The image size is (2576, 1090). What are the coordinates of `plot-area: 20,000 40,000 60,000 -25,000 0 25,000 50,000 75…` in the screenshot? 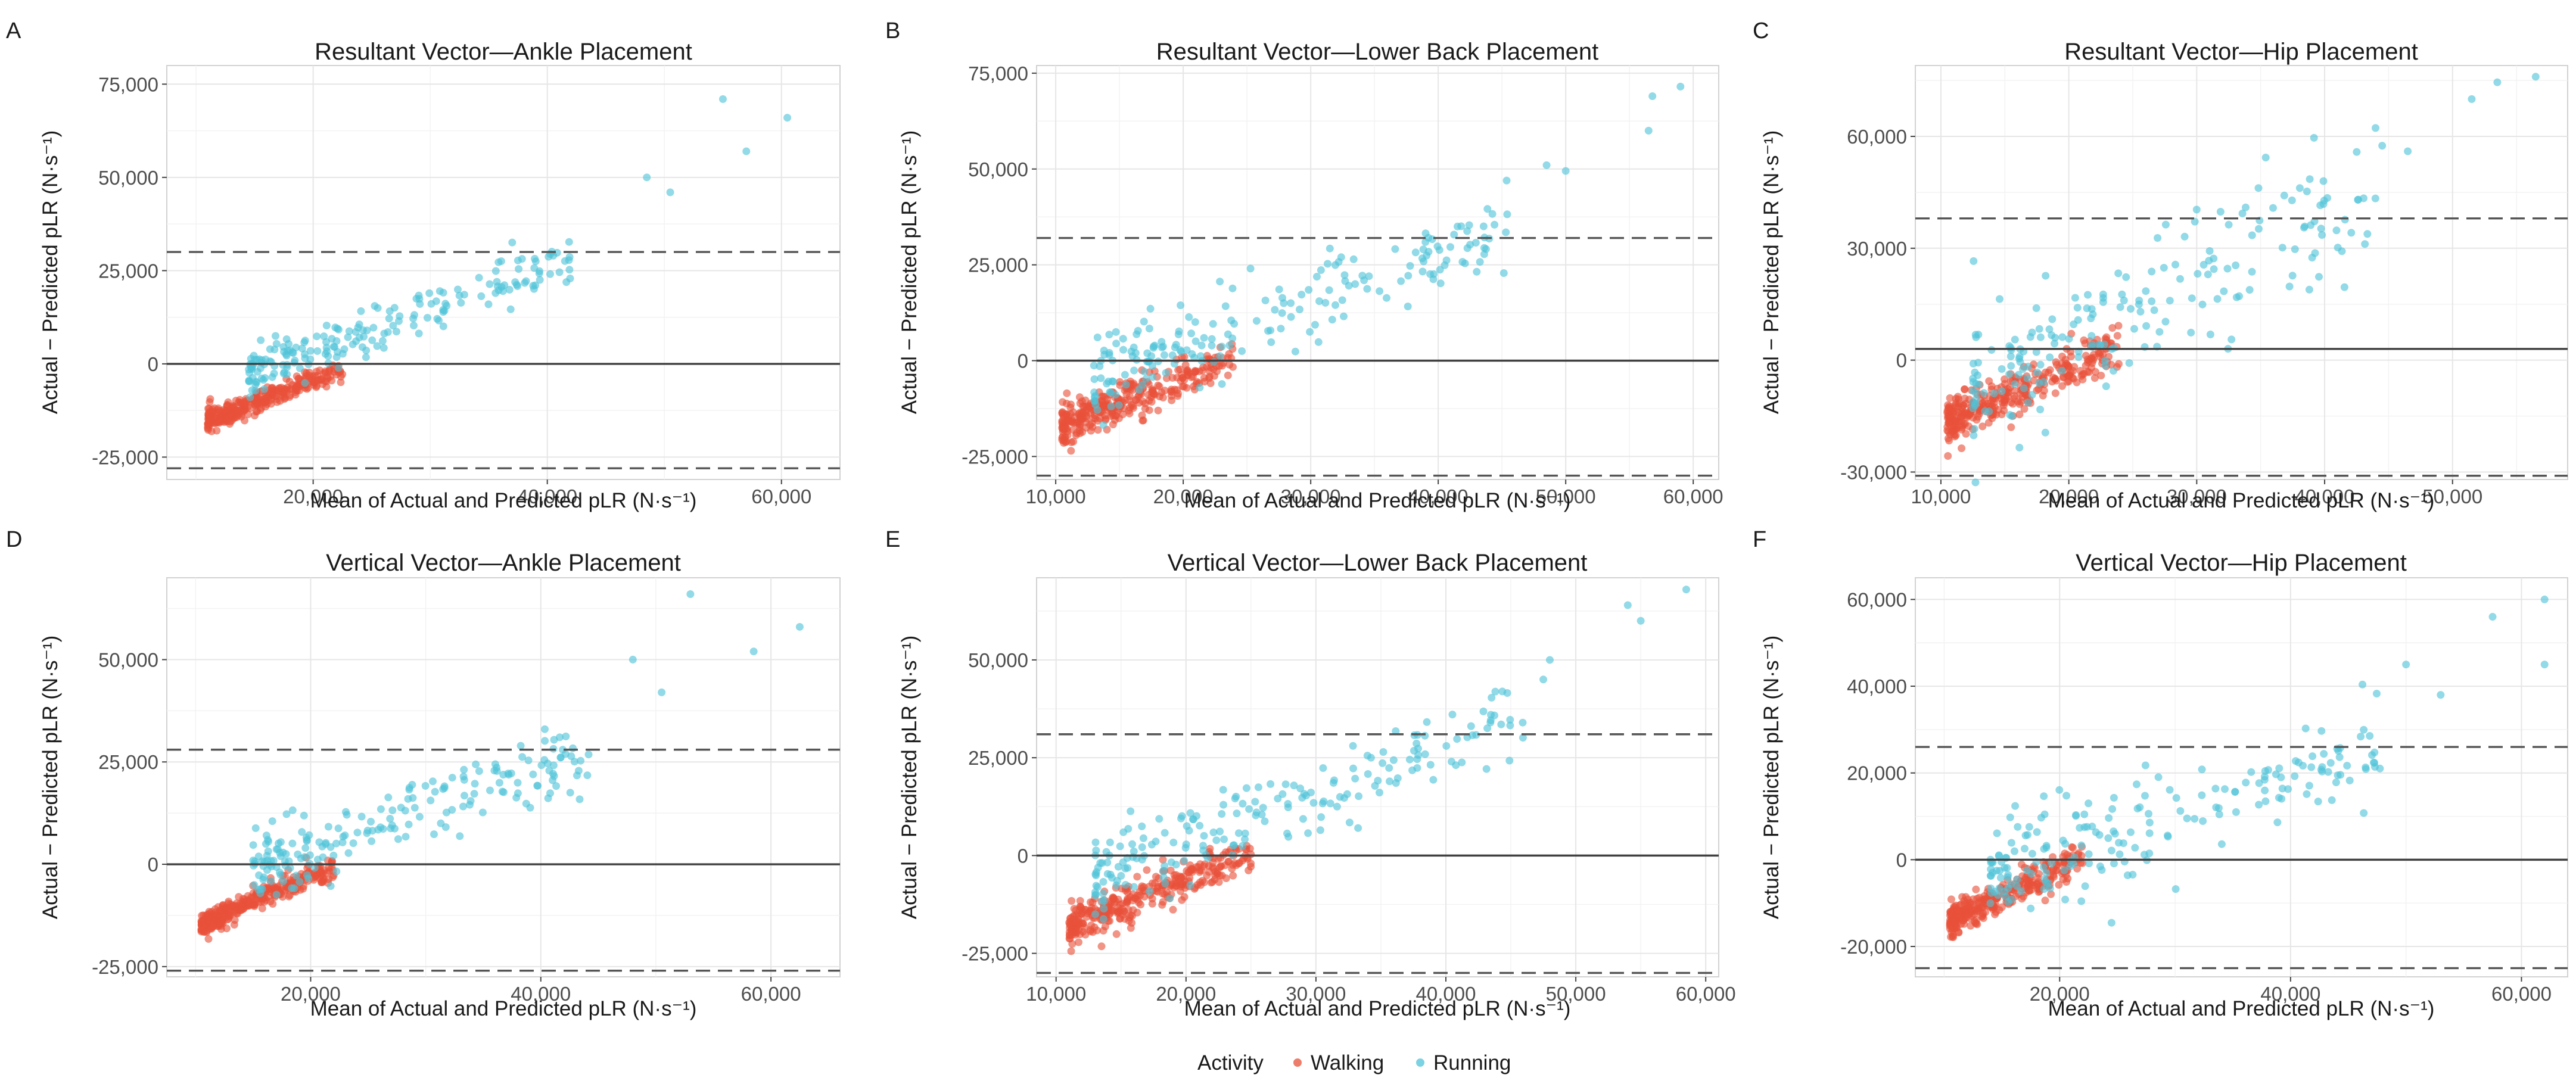 It's located at (466, 286).